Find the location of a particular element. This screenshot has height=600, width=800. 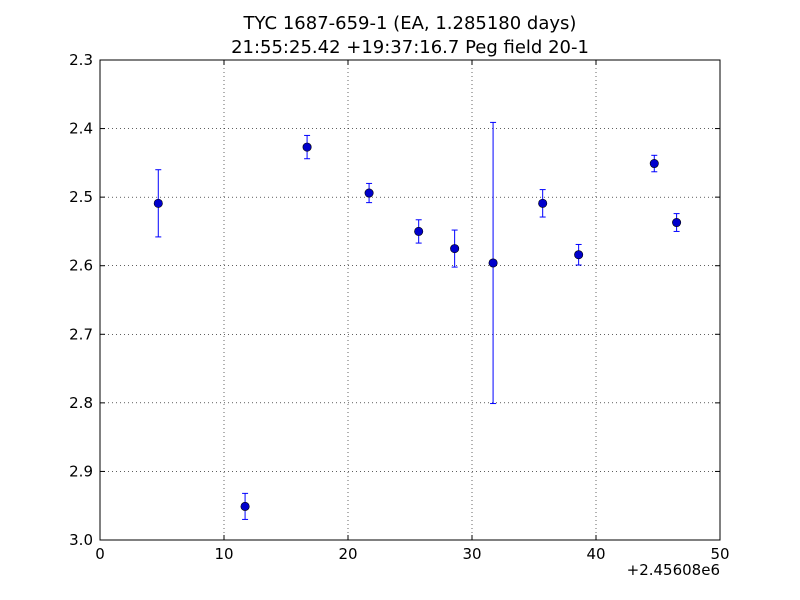

y-tick-label: 2.6 is located at coordinates (81, 266).